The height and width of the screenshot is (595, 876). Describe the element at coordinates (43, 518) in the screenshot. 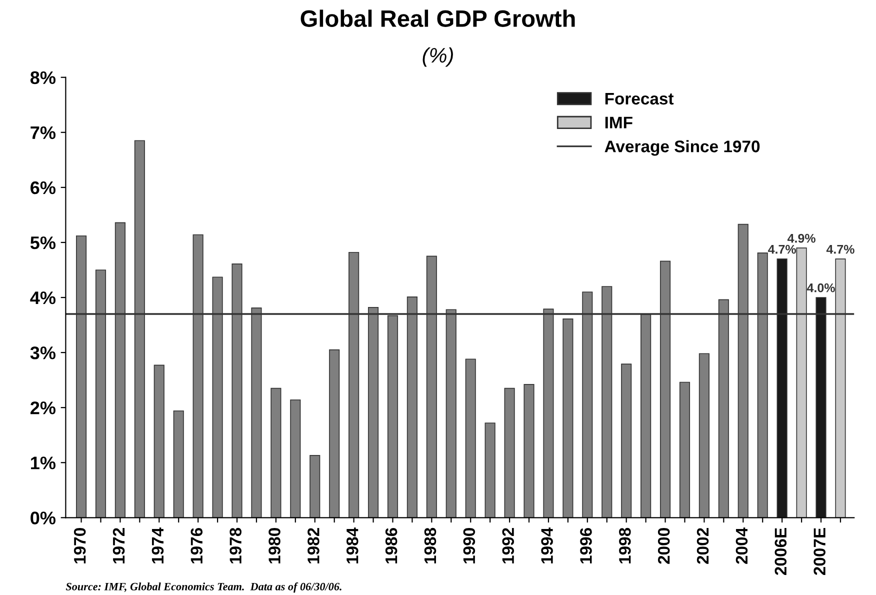

I see `y-tick-label: 0%` at that location.